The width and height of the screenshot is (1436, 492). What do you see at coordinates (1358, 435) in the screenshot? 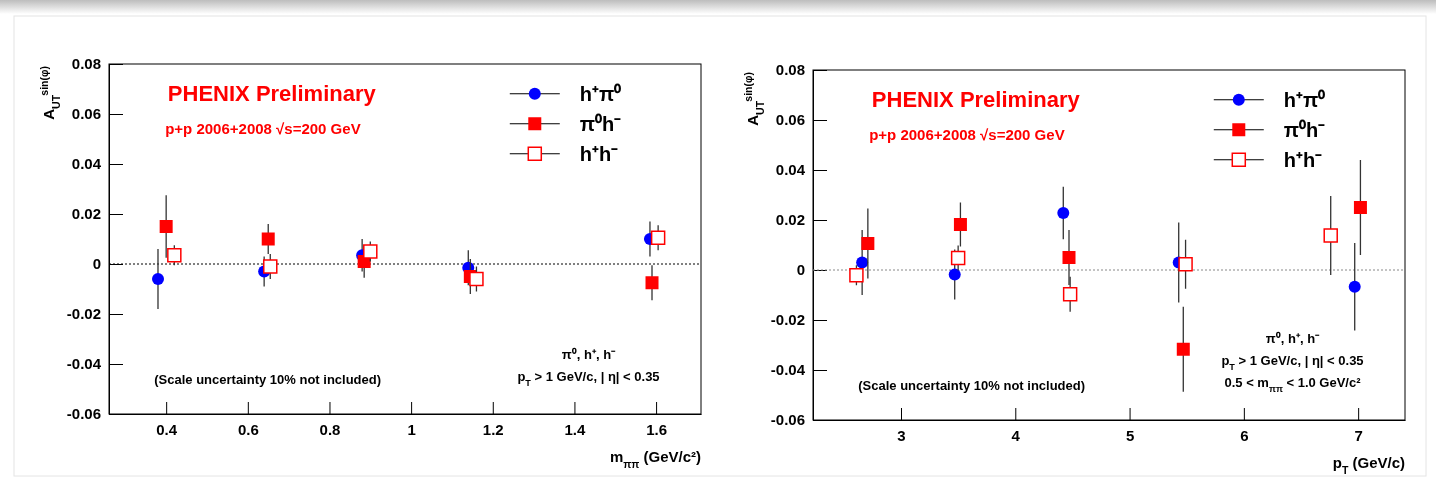
I see `x-tick-label: 7` at bounding box center [1358, 435].